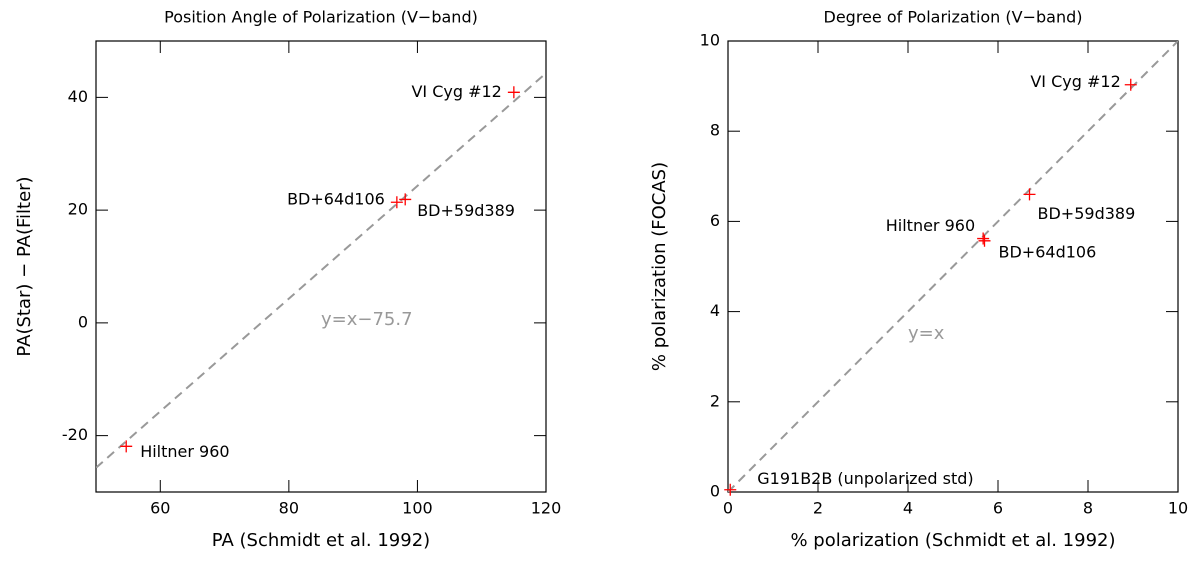 The image size is (1200, 568). What do you see at coordinates (321, 17) in the screenshot?
I see `chart-title: Position Angle of Polarization (V−band)` at bounding box center [321, 17].